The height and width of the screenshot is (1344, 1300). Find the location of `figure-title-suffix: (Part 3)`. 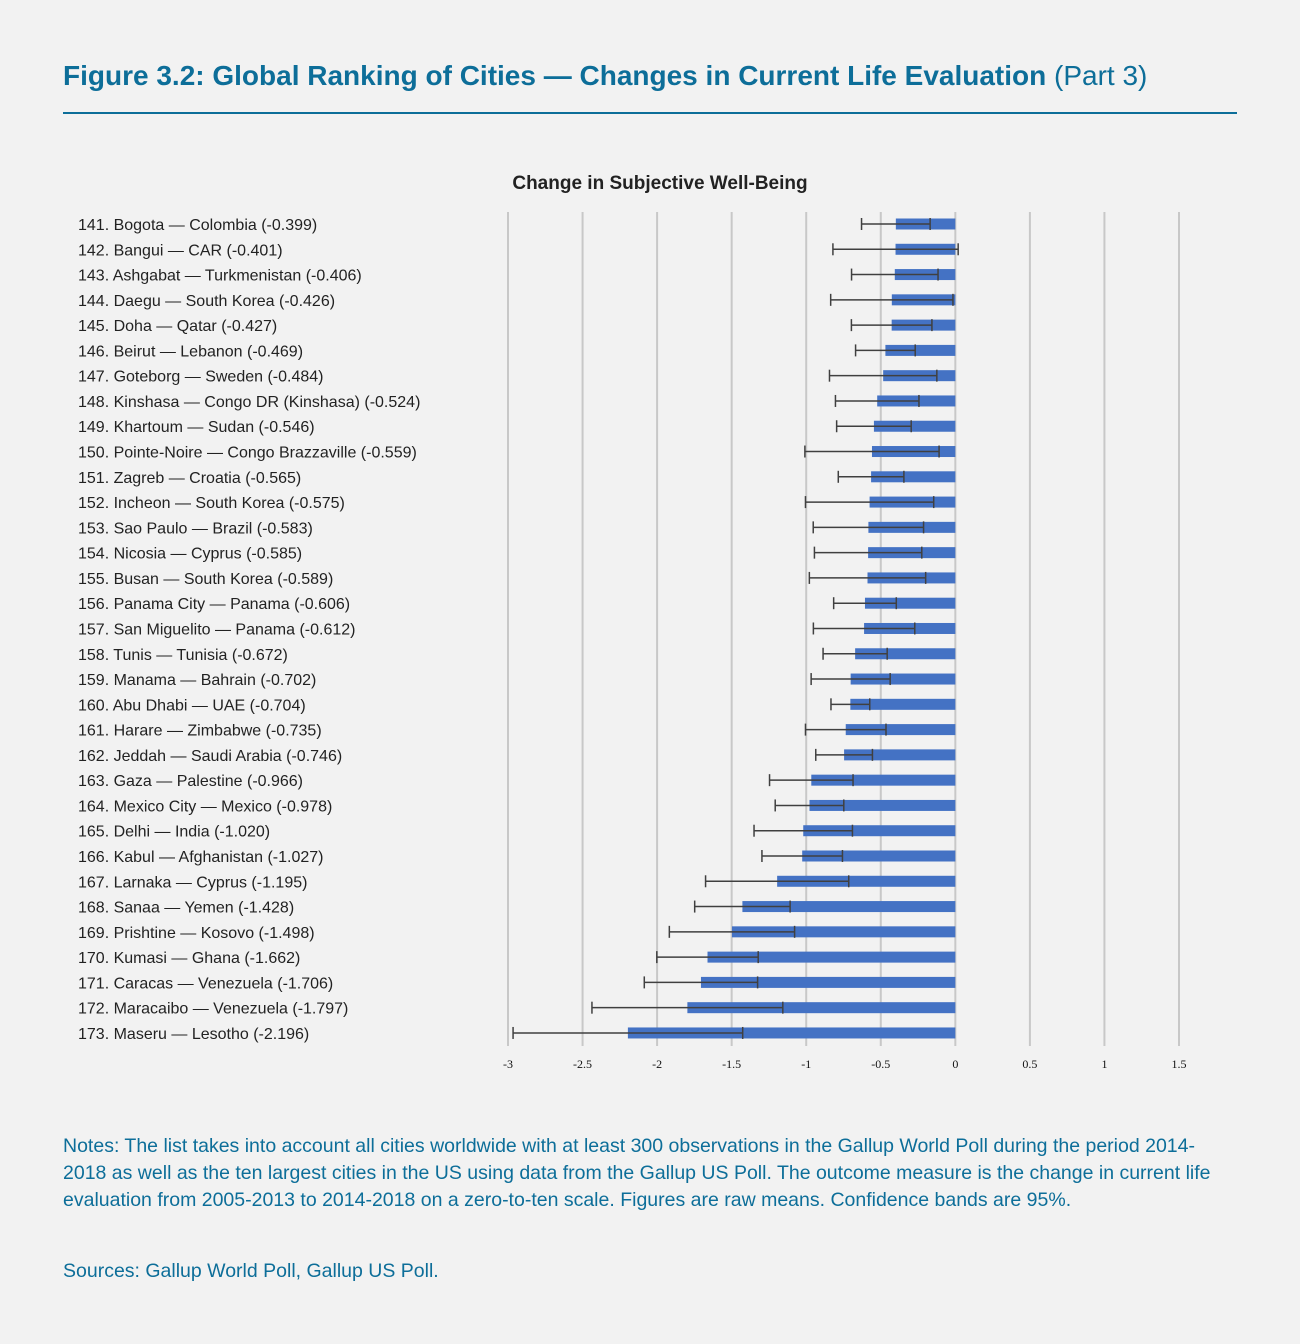

figure-title-suffix: (Part 3) is located at coordinates (1101, 75).